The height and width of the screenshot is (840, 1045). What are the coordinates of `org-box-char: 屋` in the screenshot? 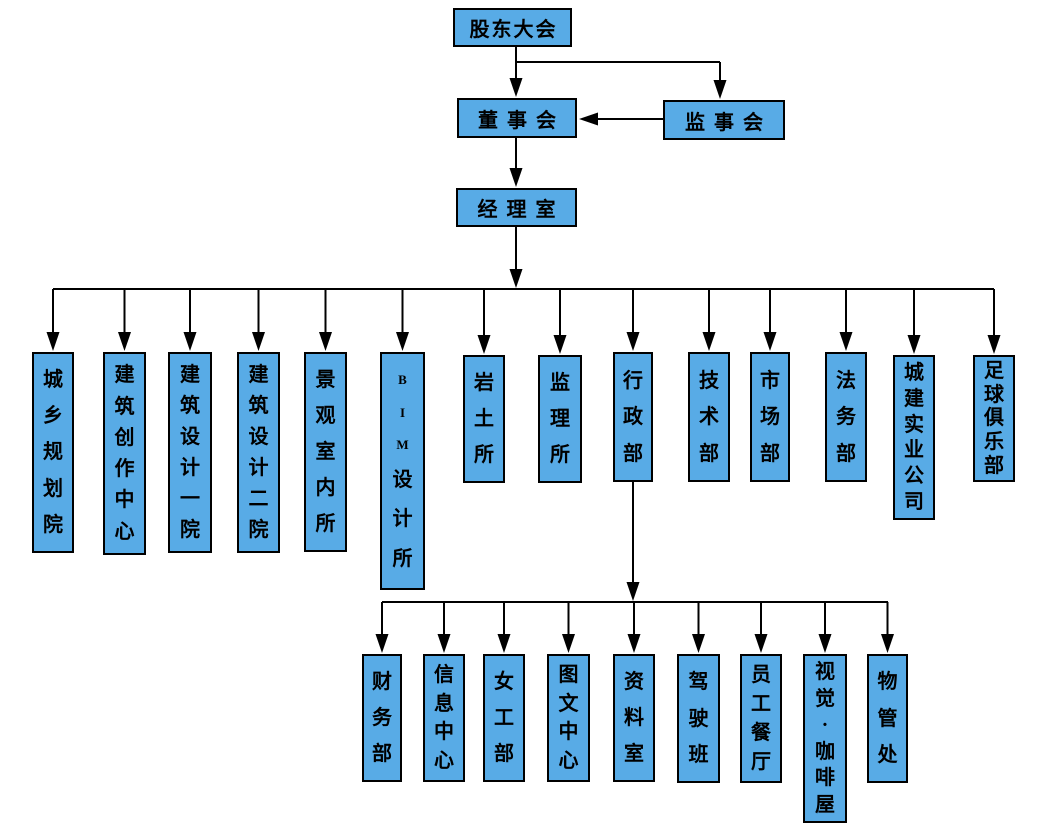 It's located at (825, 804).